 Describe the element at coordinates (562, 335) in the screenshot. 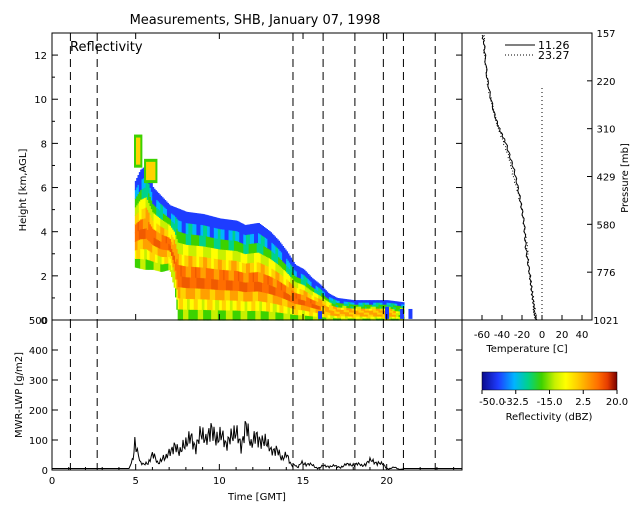

I see `x-tick-label: 20` at that location.